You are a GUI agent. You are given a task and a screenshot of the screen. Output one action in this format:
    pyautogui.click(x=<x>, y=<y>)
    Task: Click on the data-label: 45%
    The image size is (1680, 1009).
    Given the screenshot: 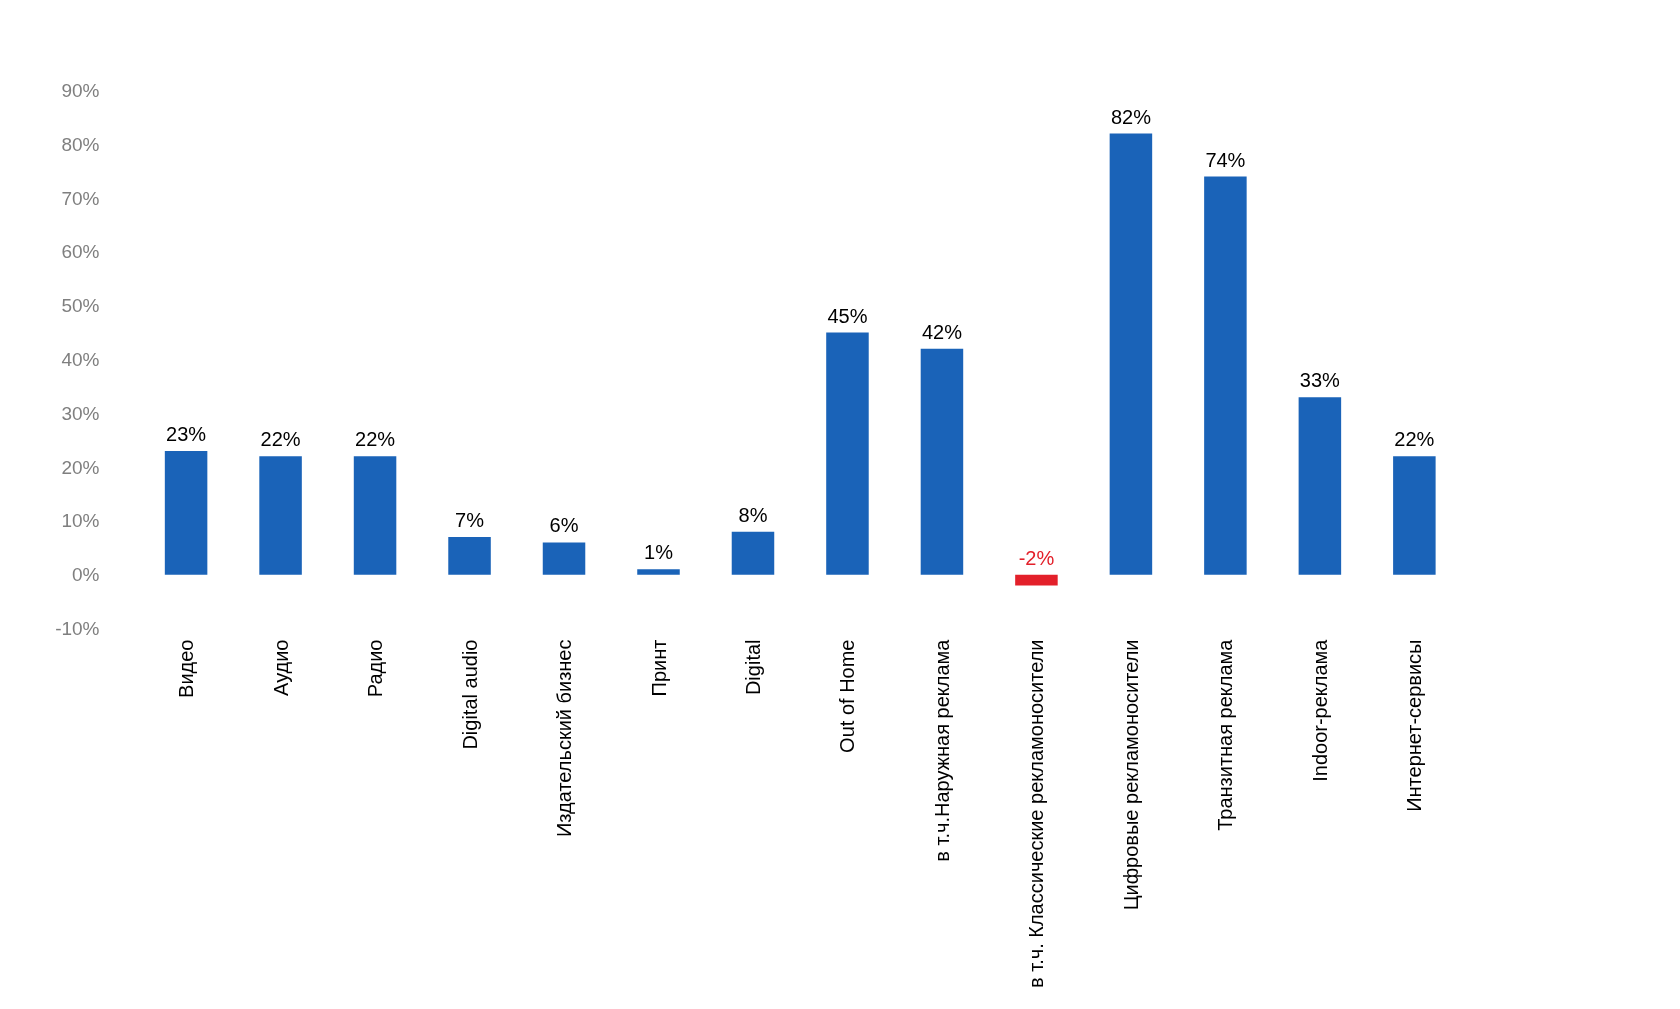 What is the action you would take?
    pyautogui.click(x=847, y=315)
    